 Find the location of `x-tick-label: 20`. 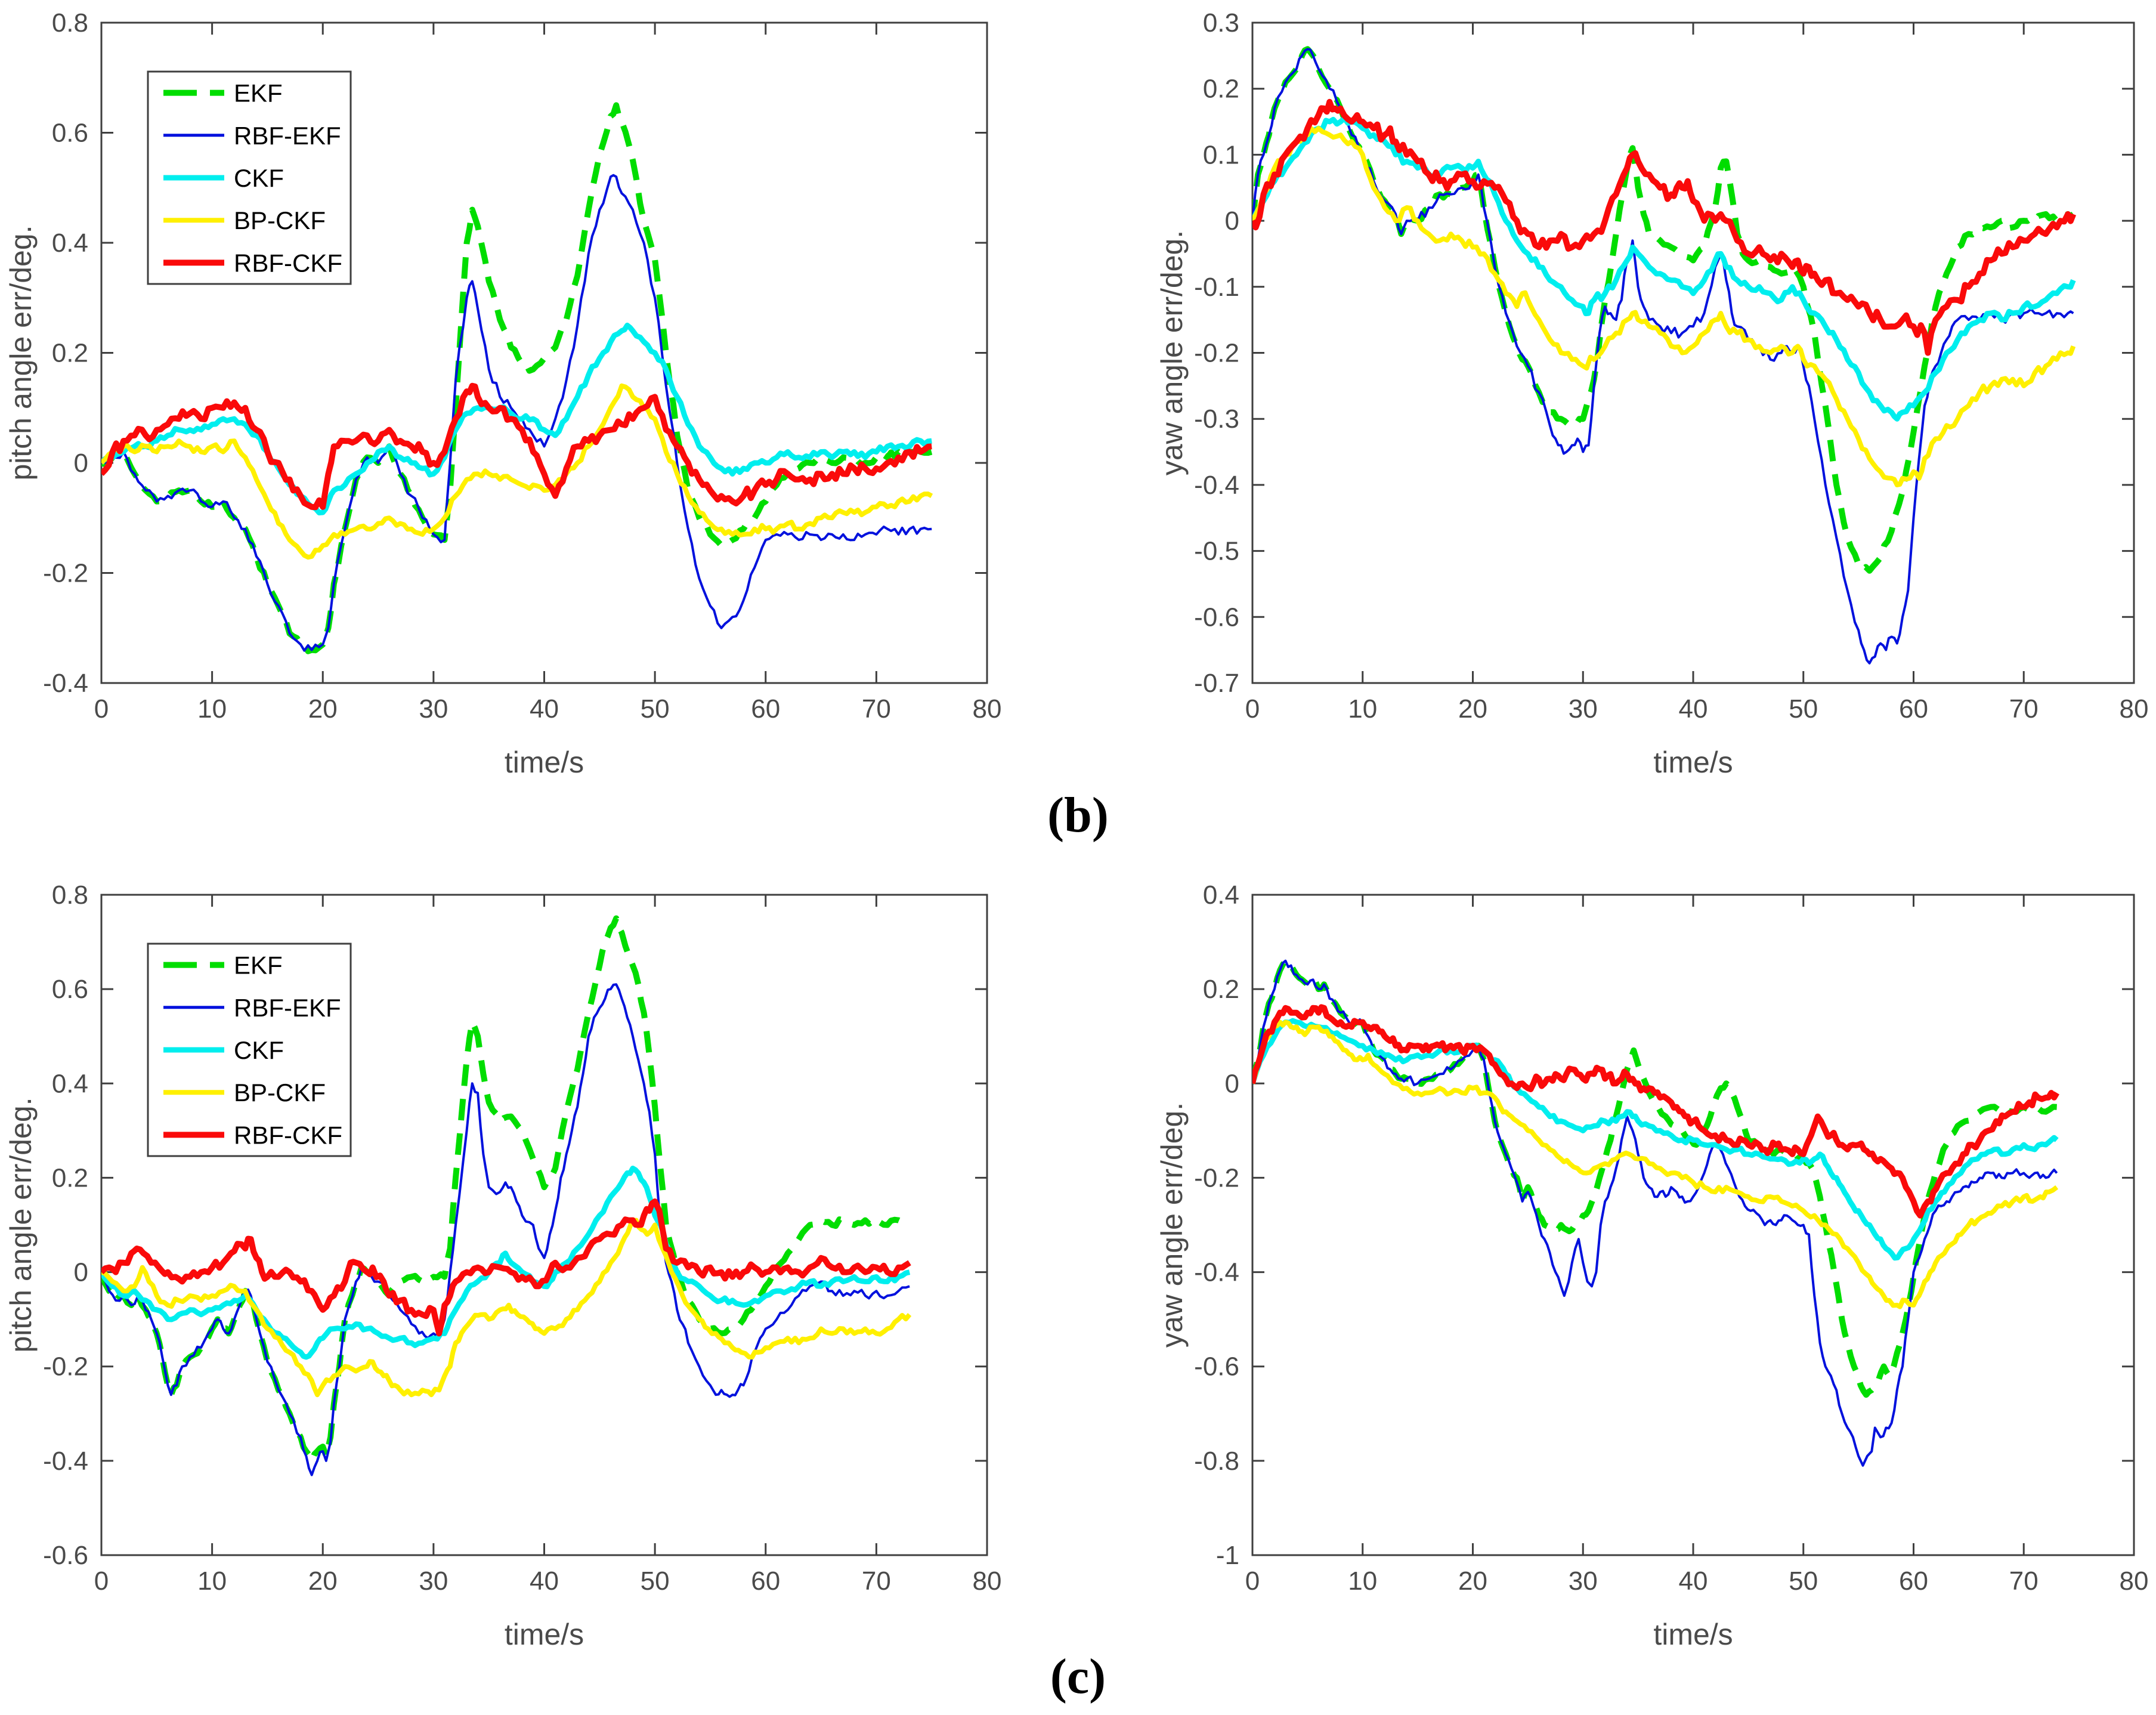

x-tick-label: 20 is located at coordinates (1472, 1581).